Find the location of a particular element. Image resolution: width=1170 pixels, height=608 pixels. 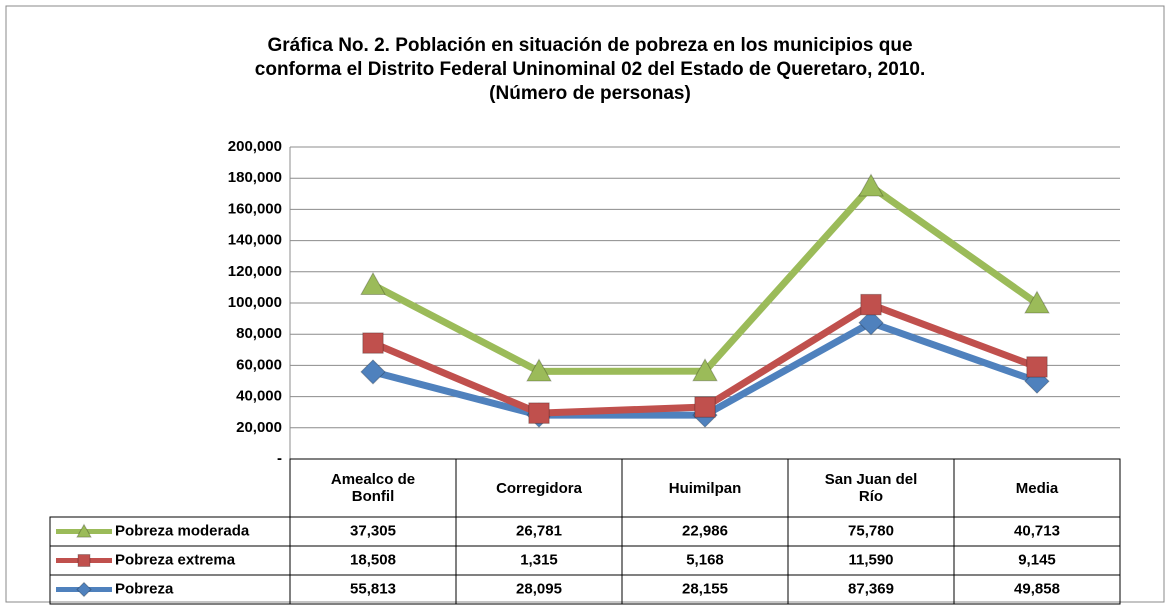

table-value: 22,986 is located at coordinates (705, 530).